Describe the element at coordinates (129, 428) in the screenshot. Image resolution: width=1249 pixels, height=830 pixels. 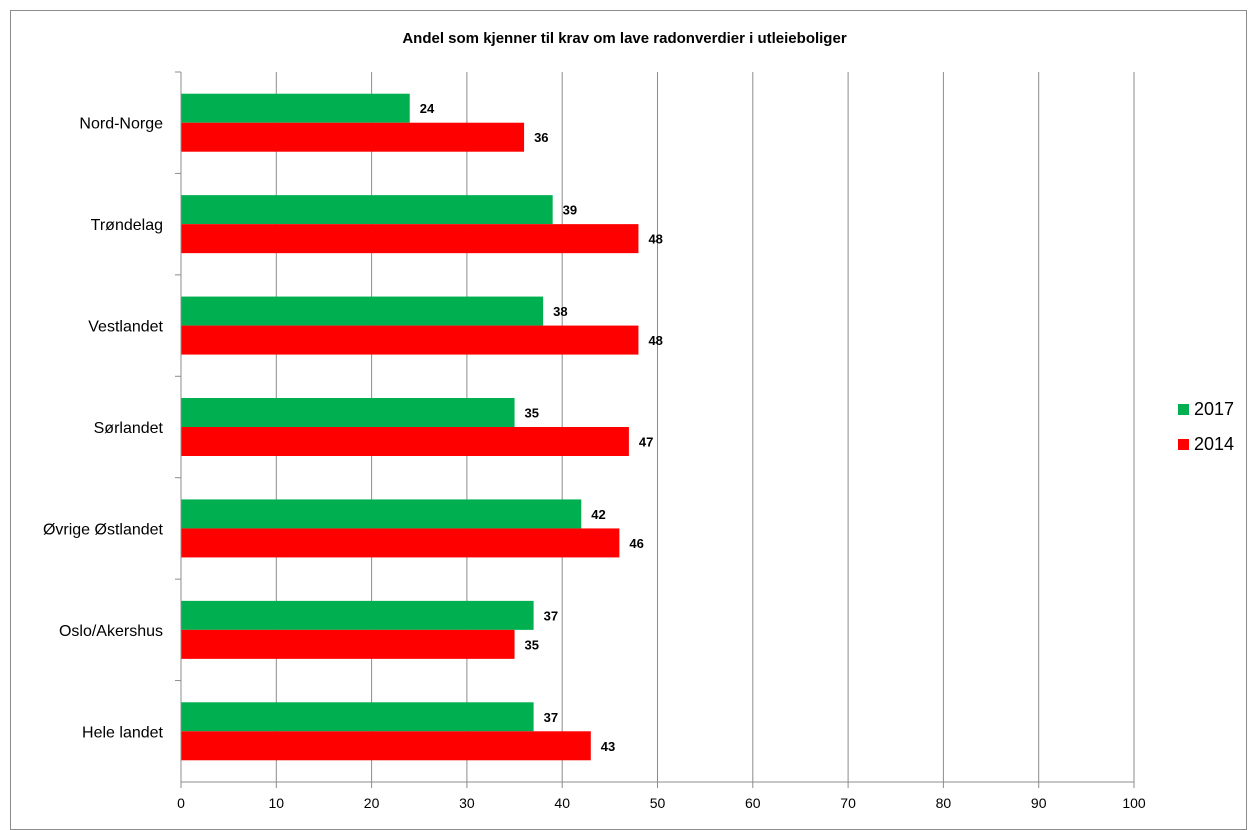
I see `category-label: Sørlandet` at that location.